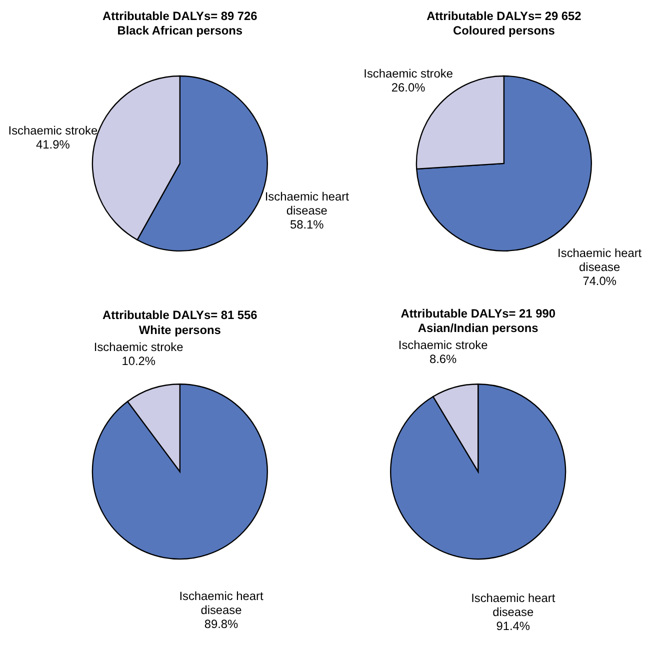  I want to click on data-label: 89.8%, so click(221, 623).